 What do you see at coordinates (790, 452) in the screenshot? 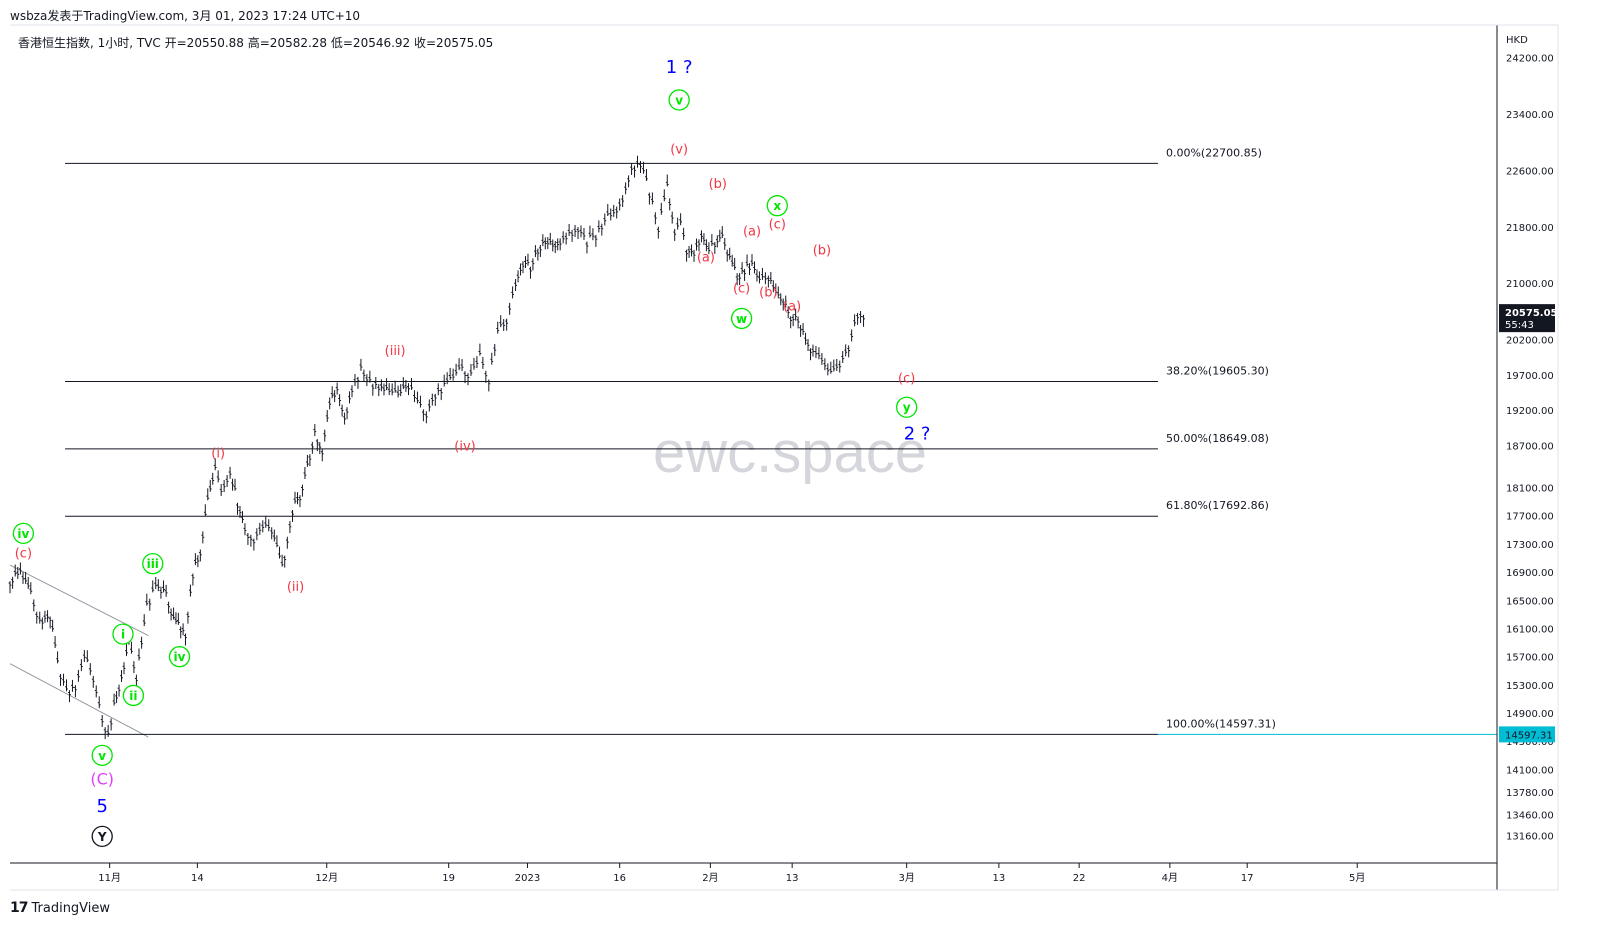
I see `watermark: ewc.space` at bounding box center [790, 452].